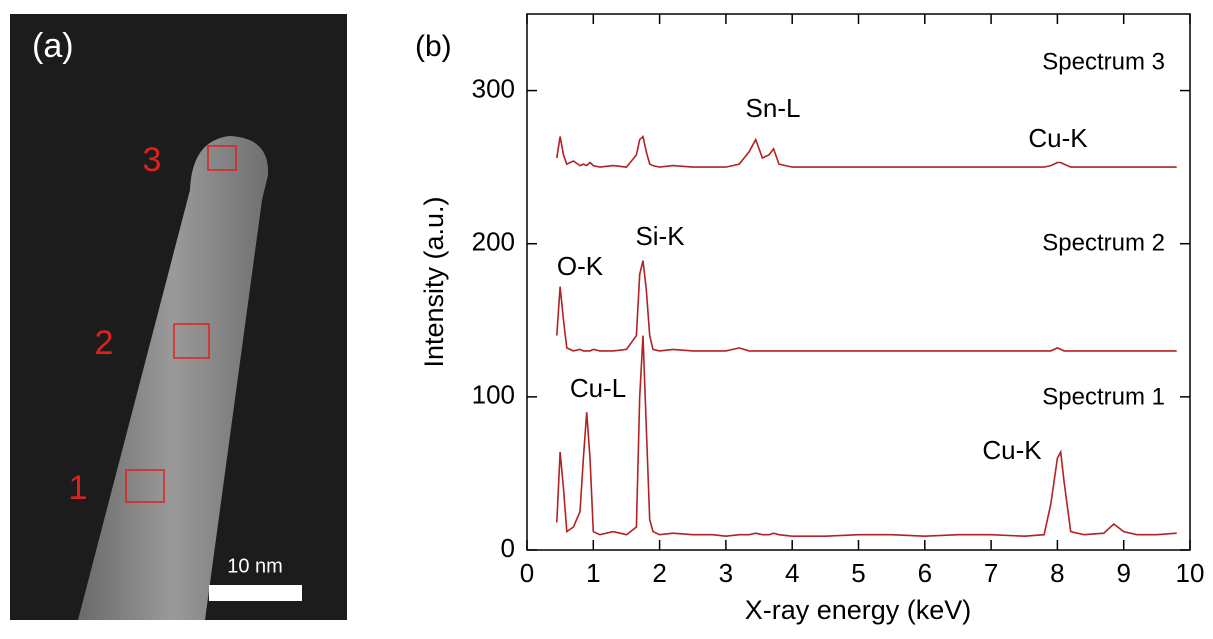 This screenshot has width=1213, height=639. I want to click on x-tick-label: 2, so click(659, 573).